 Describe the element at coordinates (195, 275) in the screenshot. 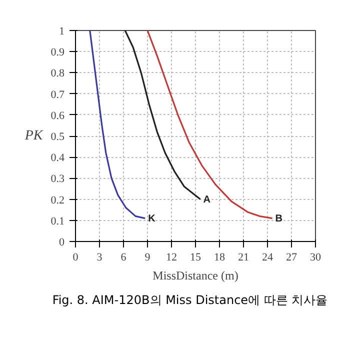

I see `x-axis-title: MissDistance (m)` at that location.